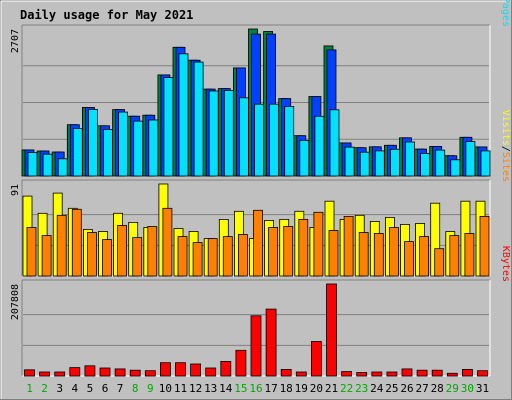 The height and width of the screenshot is (400, 512). Describe the element at coordinates (165, 388) in the screenshot. I see `day-label-10: 10` at that location.